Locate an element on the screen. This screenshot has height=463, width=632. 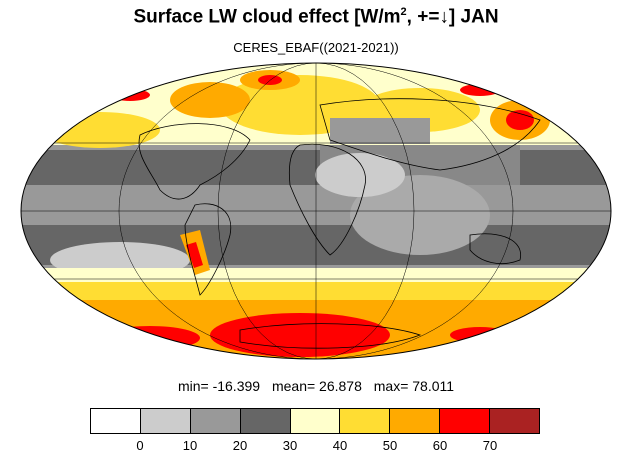
colorbar-tick-label: 30 is located at coordinates (290, 445).